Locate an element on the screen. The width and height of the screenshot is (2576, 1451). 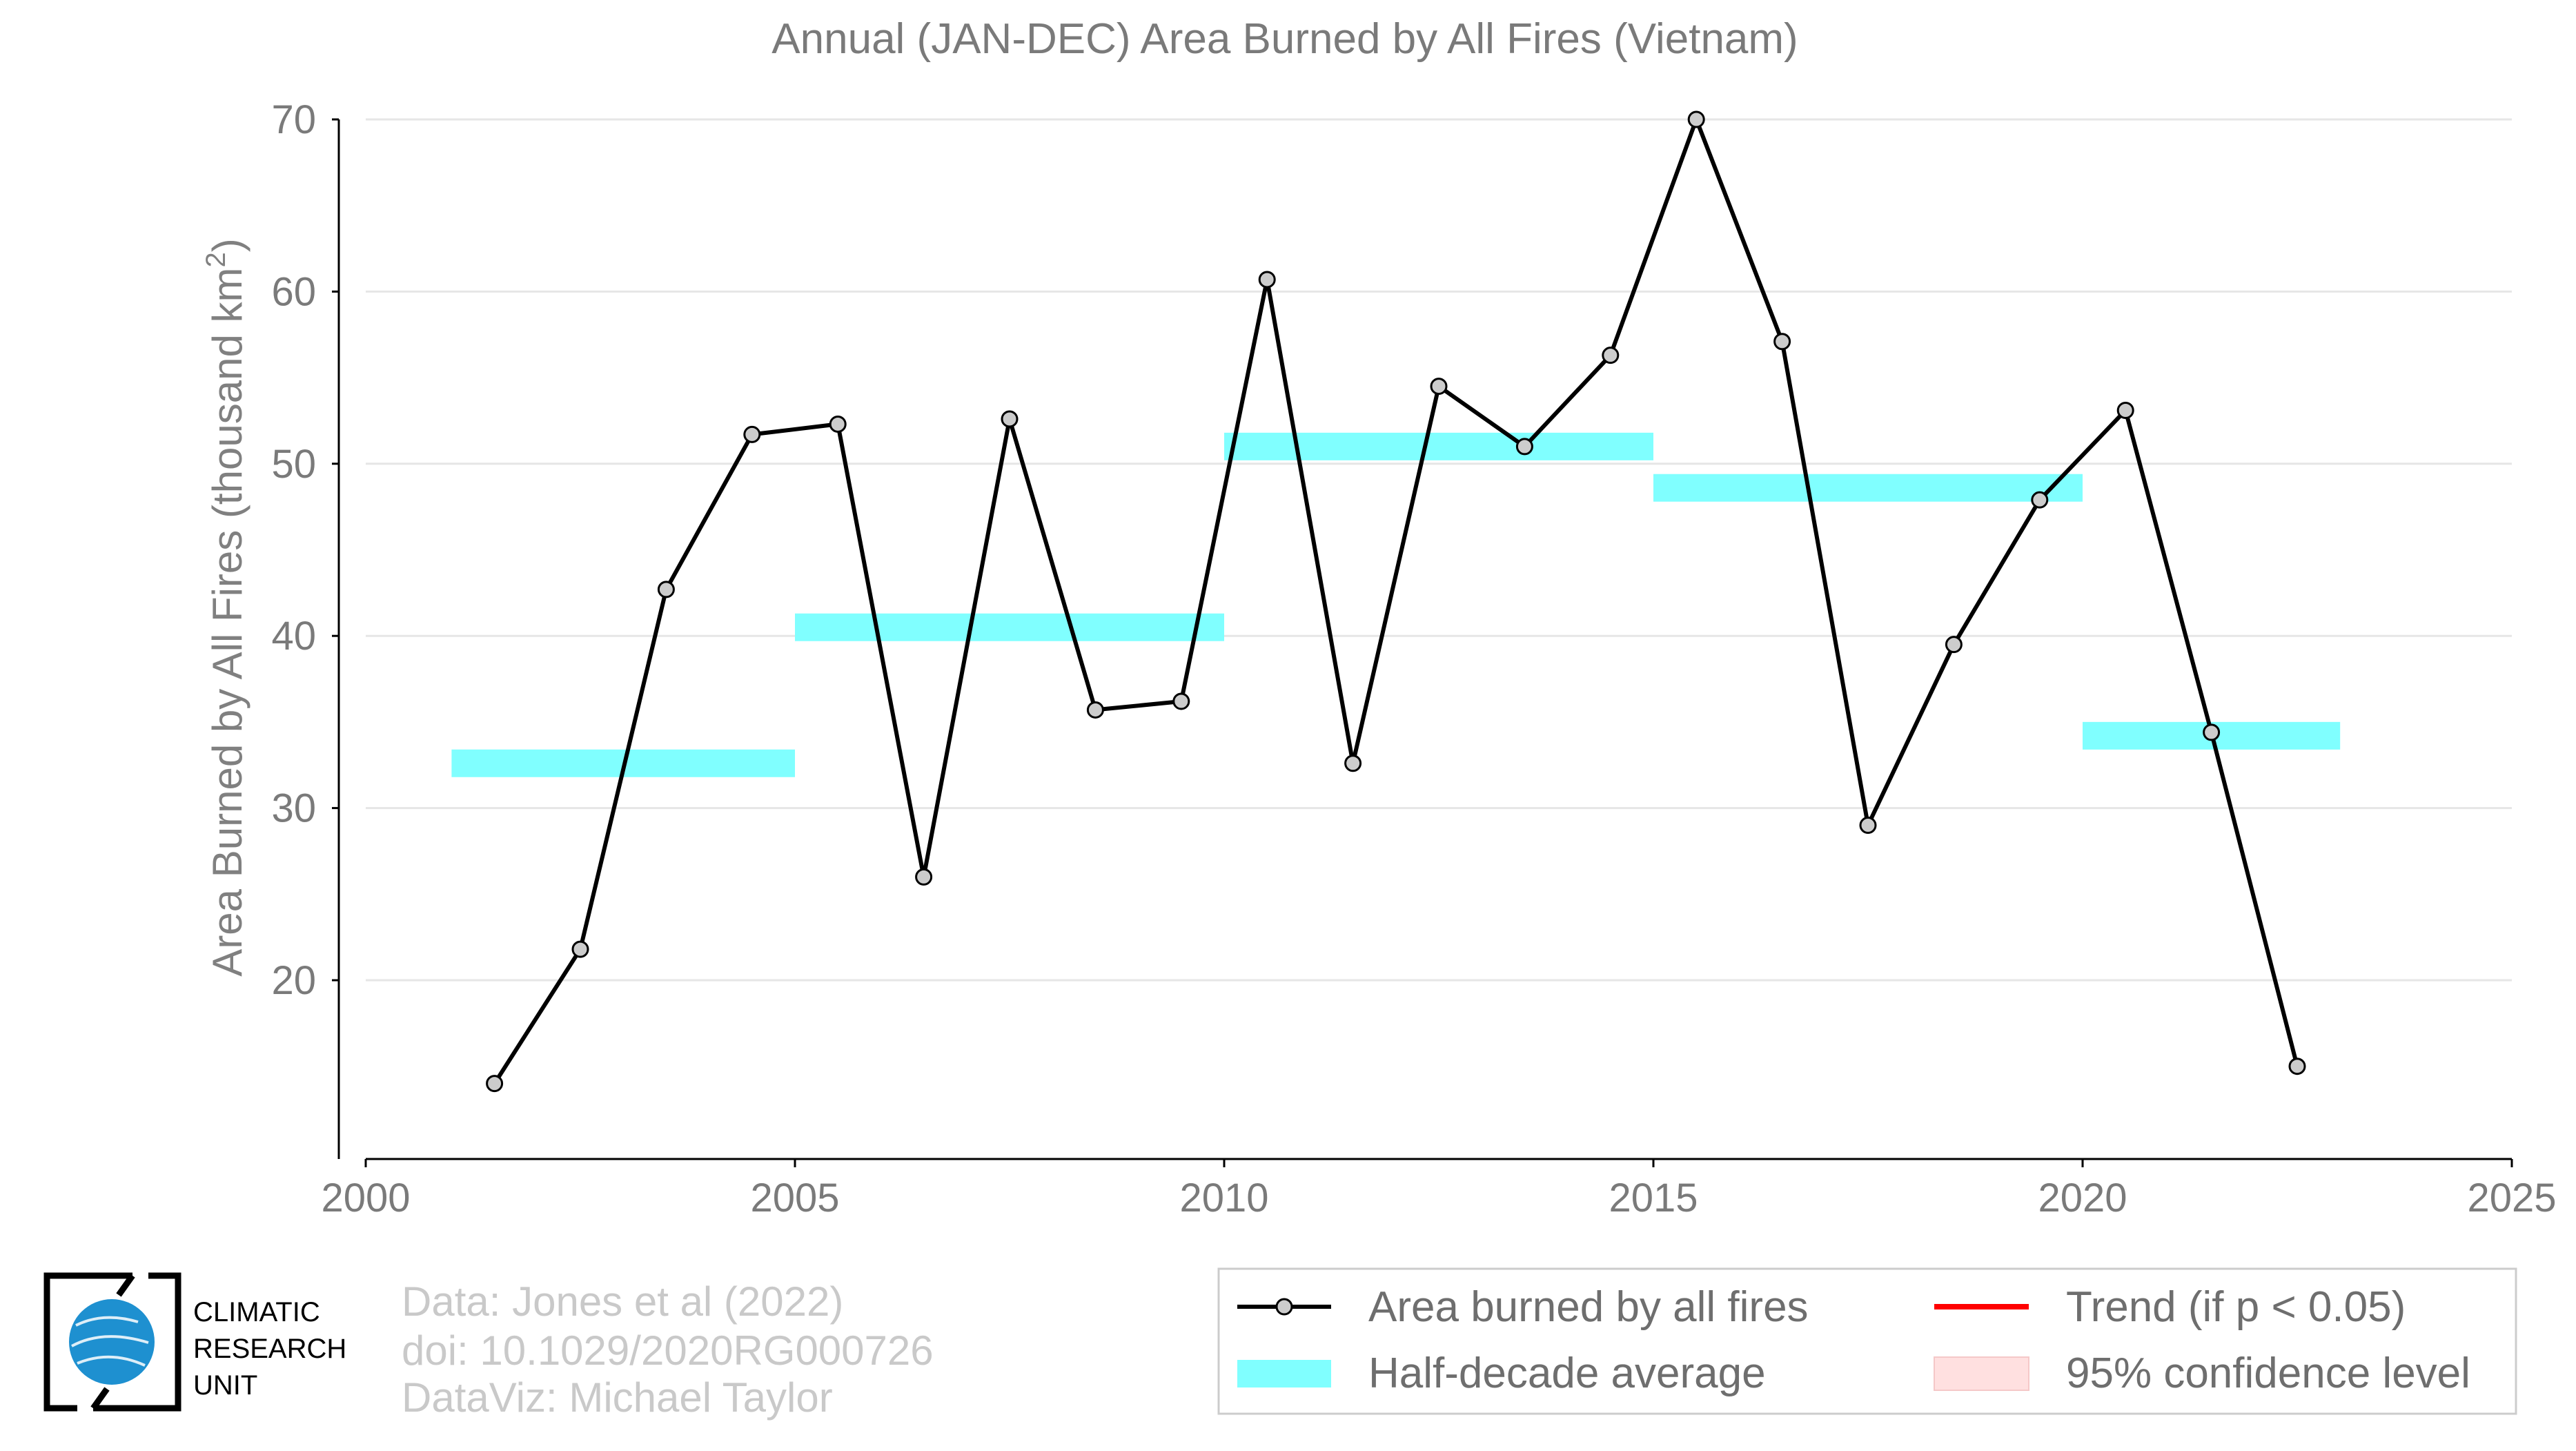
y-axis-label-superscript: 2 is located at coordinates (216, 259).